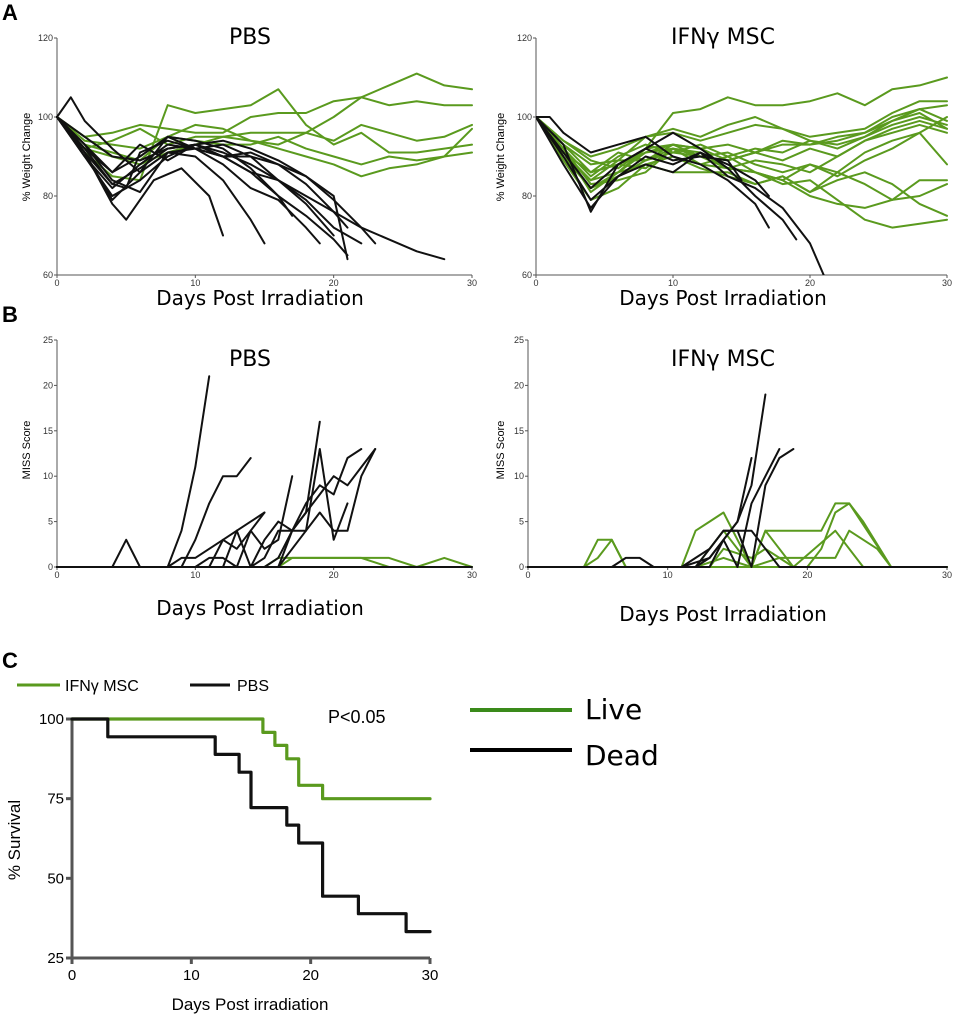 The height and width of the screenshot is (1025, 965). I want to click on weight-ifn-ytick-label: 120, so click(524, 38).